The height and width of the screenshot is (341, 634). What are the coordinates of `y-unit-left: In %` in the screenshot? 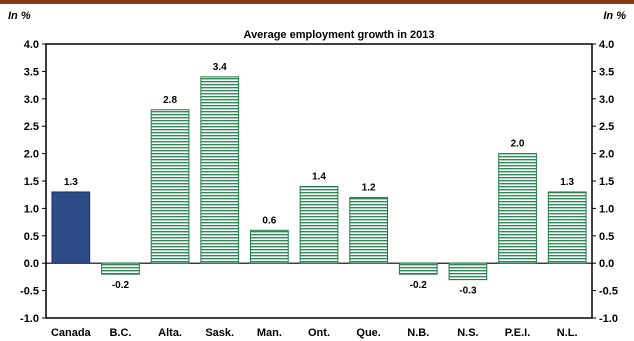 It's located at (19, 16).